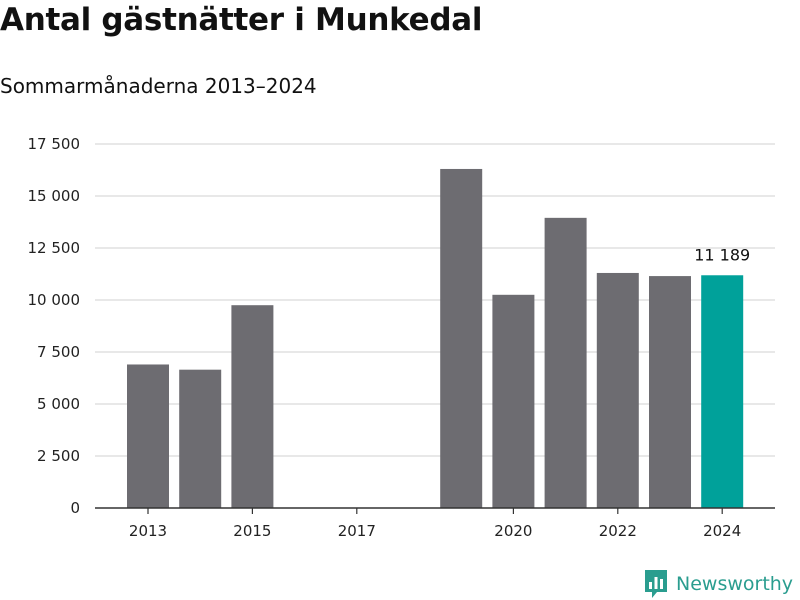 The width and height of the screenshot is (800, 600). I want to click on bar-2022, so click(617, 390).